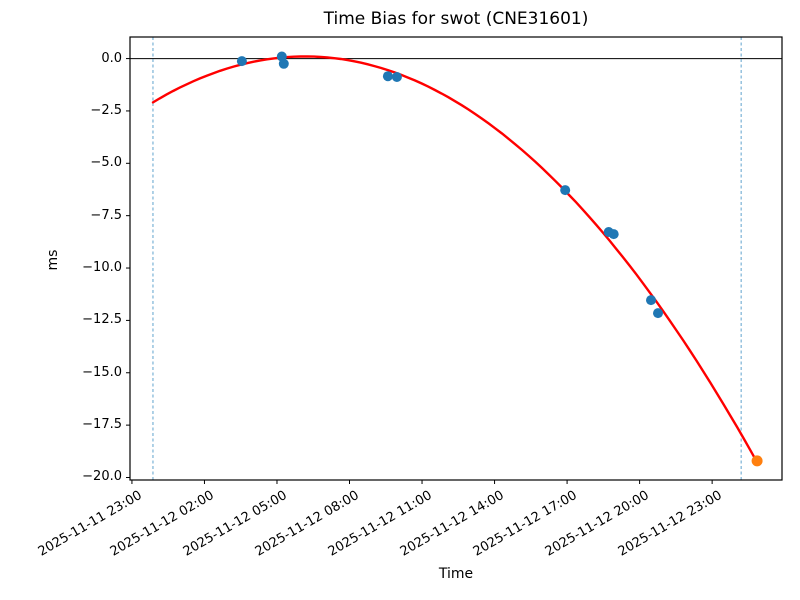  I want to click on y-tick-label: −2.5, so click(106, 110).